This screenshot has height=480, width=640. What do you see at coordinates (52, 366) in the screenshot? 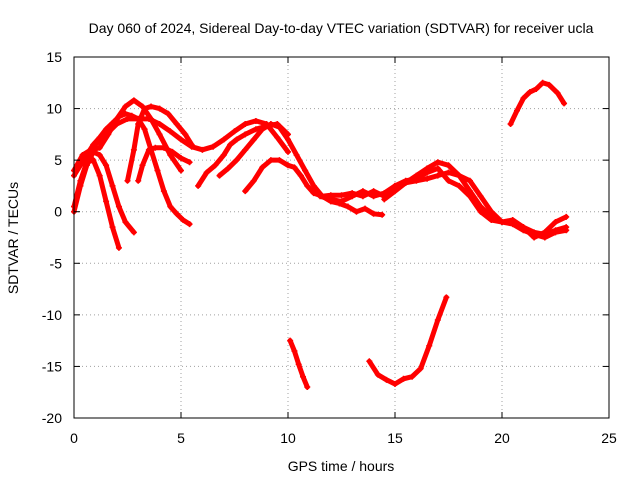
I see `y-tick-label: -15` at bounding box center [52, 366].